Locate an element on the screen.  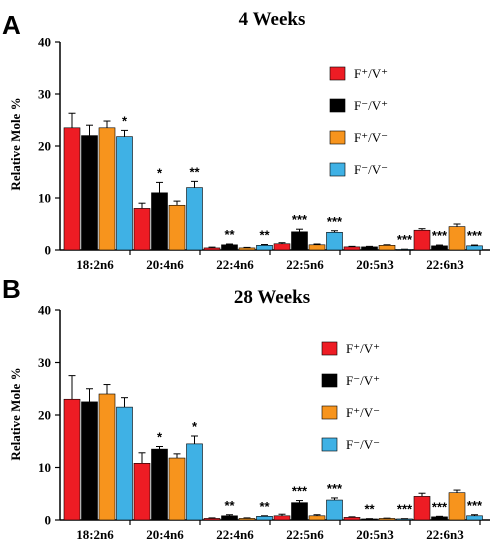
panel-letter: A is located at coordinates (11, 25).